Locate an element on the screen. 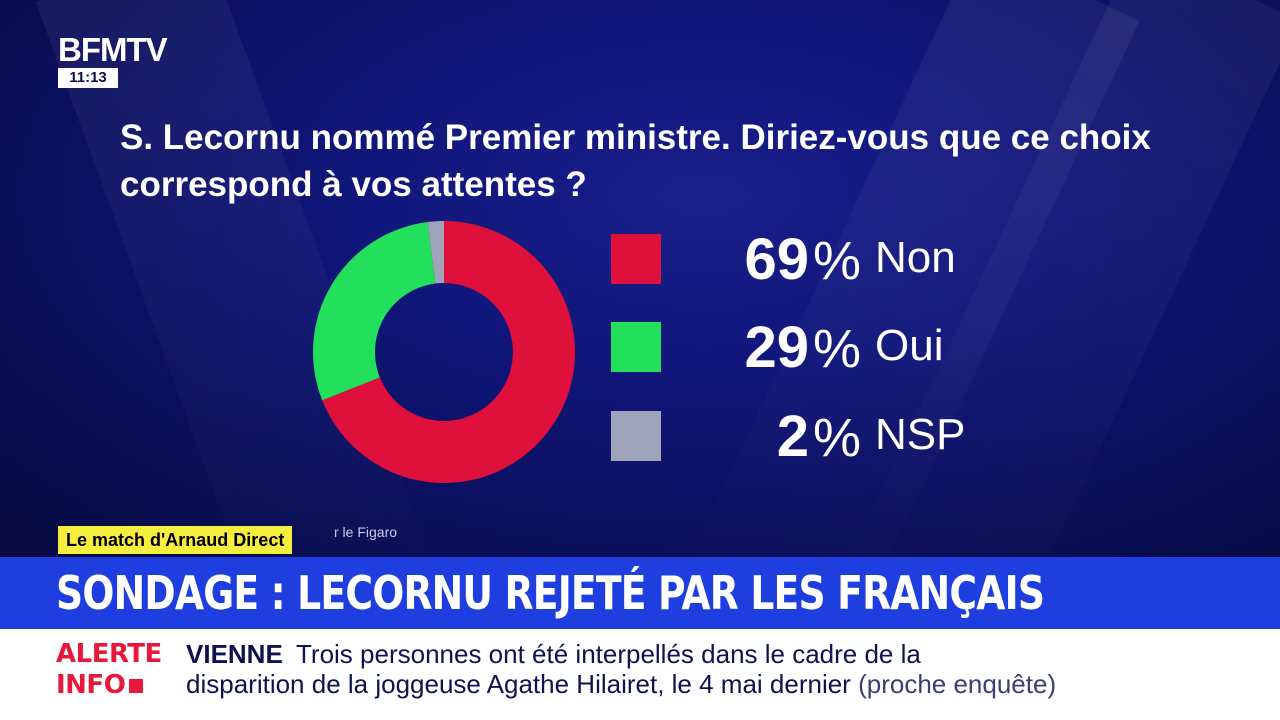  clock: 11:13 is located at coordinates (88, 78).